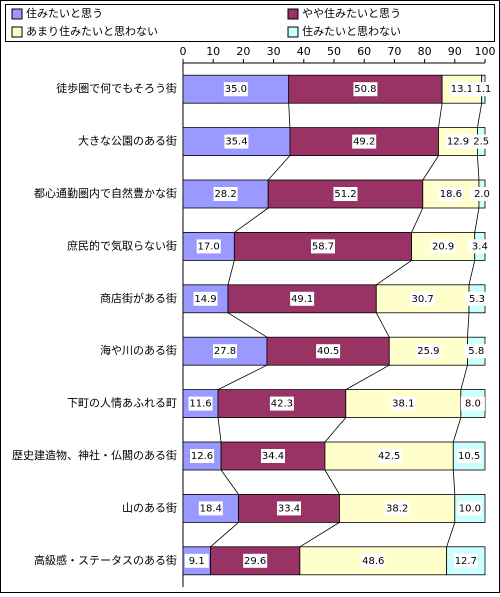  What do you see at coordinates (213, 51) in the screenshot?
I see `x-tick-label: 10` at bounding box center [213, 51].